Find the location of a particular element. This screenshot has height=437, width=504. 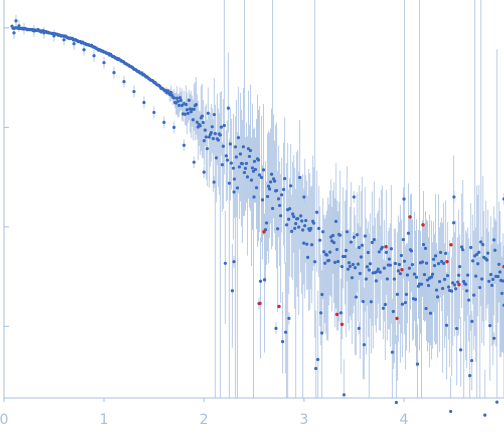

x-tick-label: 4 is located at coordinates (404, 420).